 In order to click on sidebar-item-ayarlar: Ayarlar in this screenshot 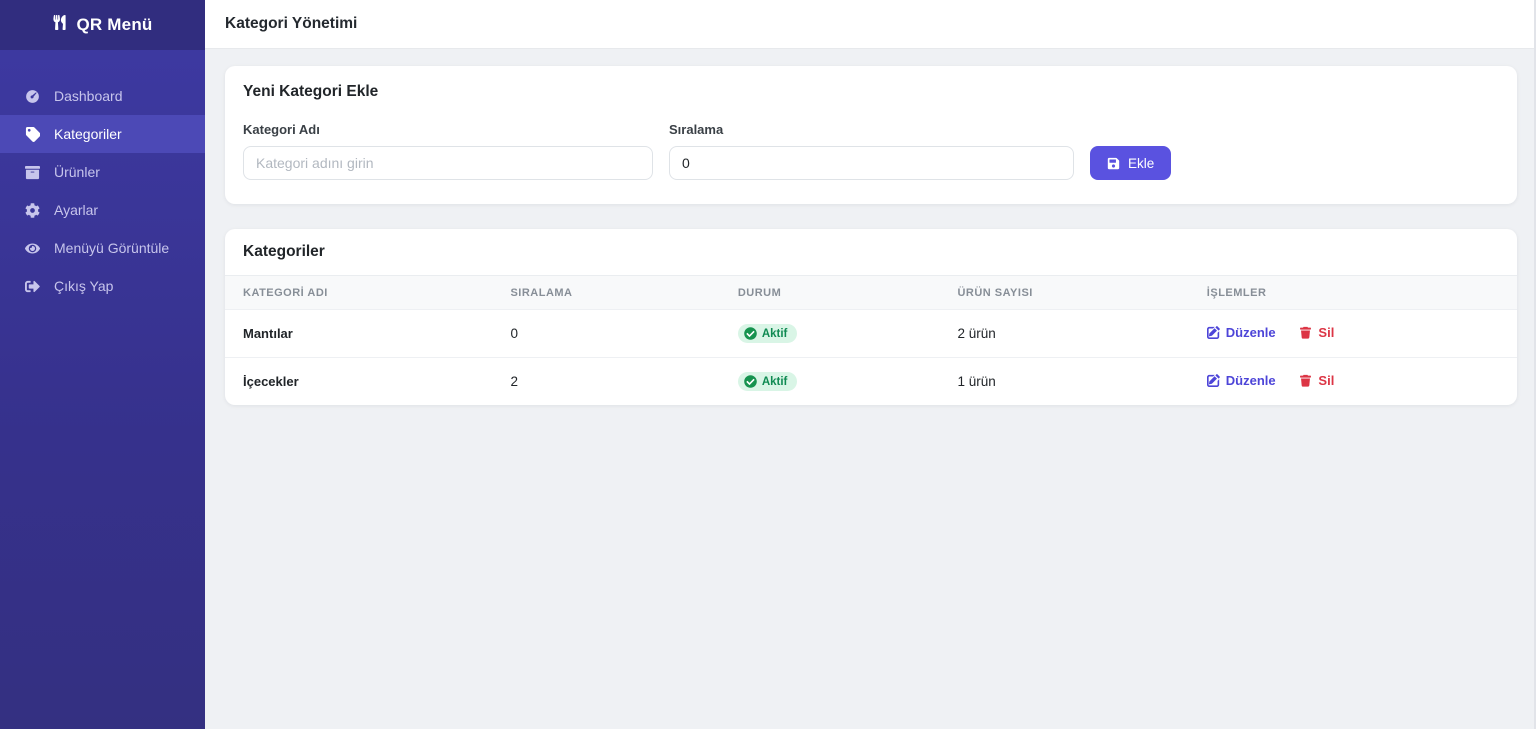, I will do `click(102, 210)`.